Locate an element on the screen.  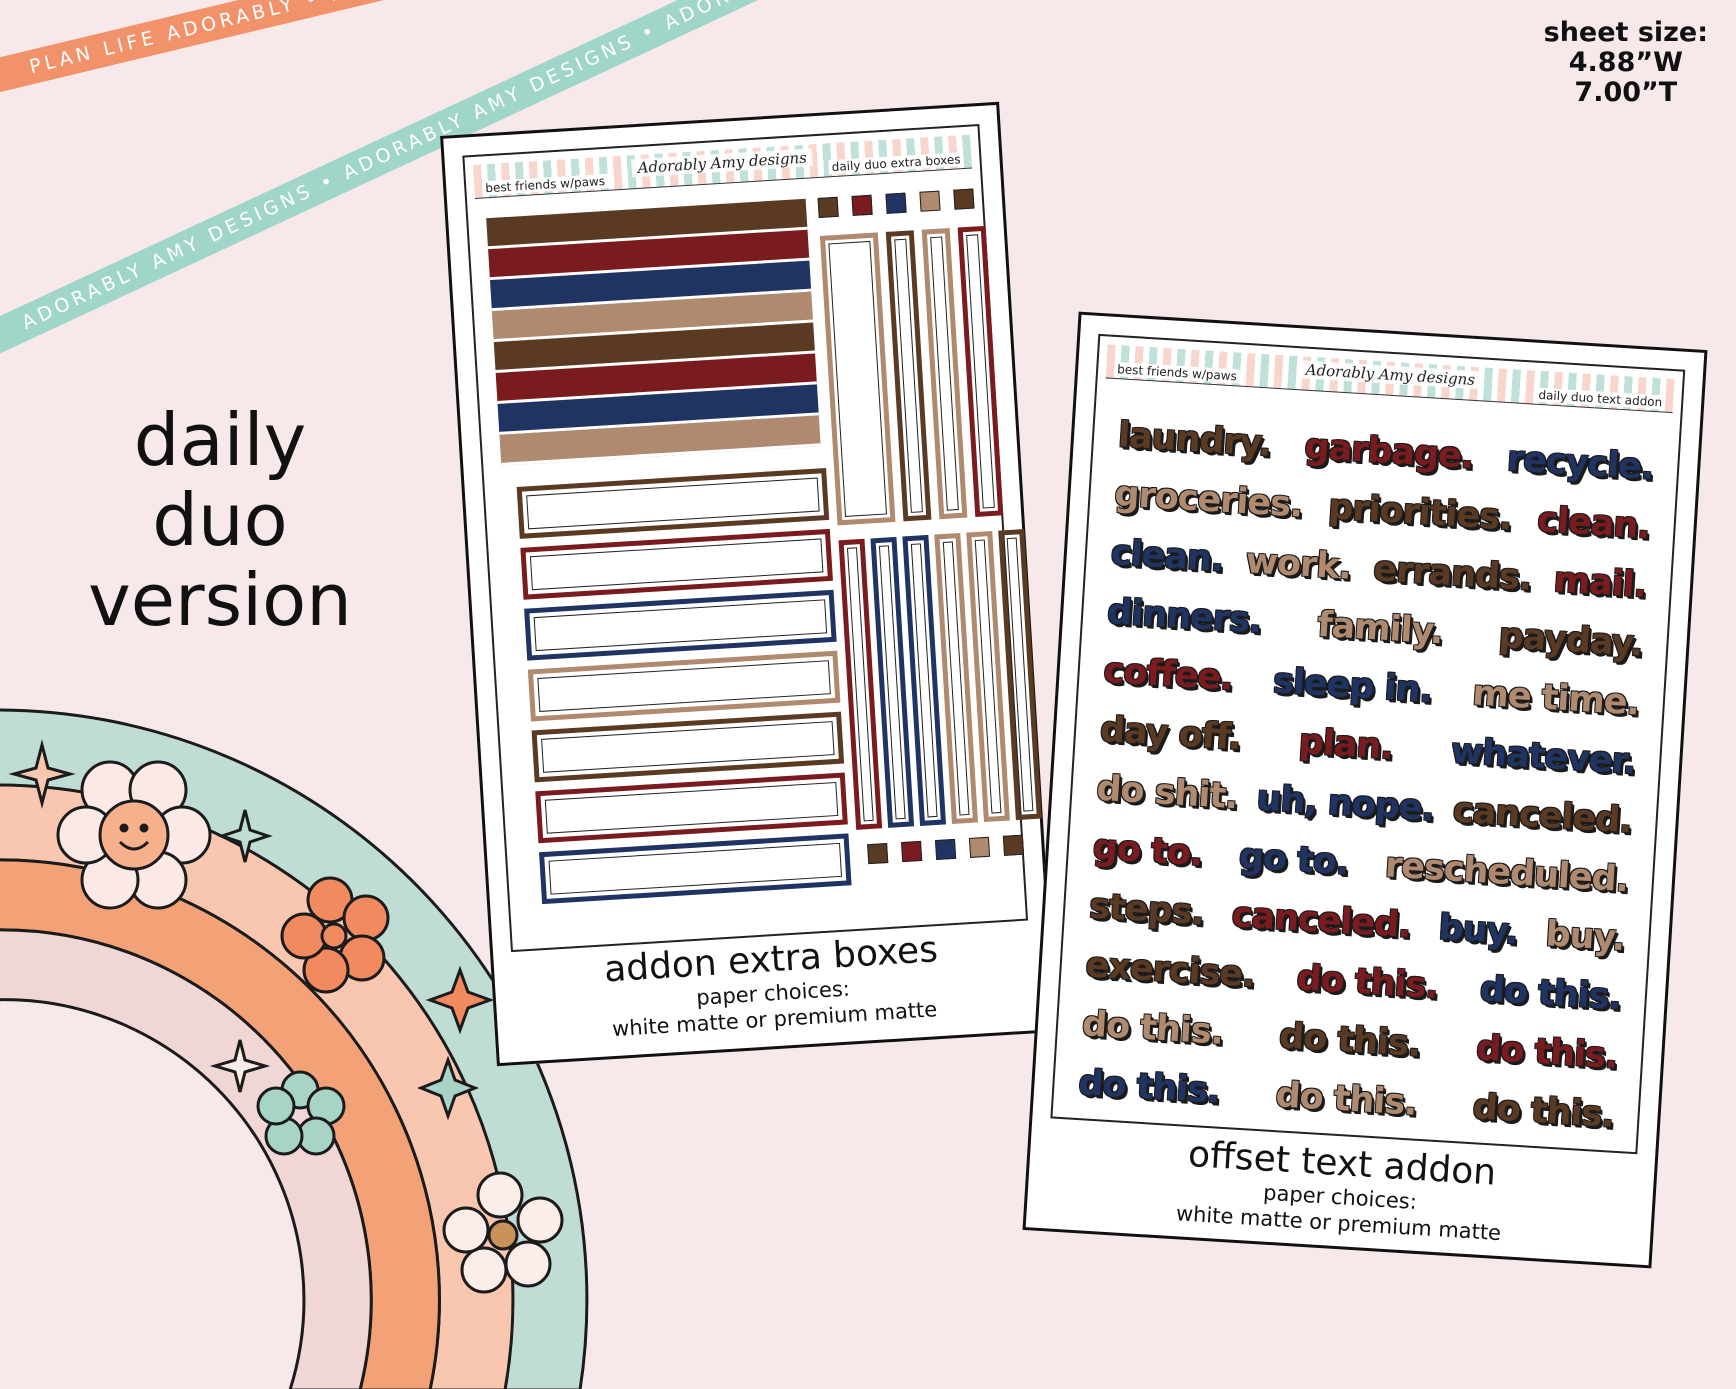
version-line-3: version is located at coordinates (220, 600).